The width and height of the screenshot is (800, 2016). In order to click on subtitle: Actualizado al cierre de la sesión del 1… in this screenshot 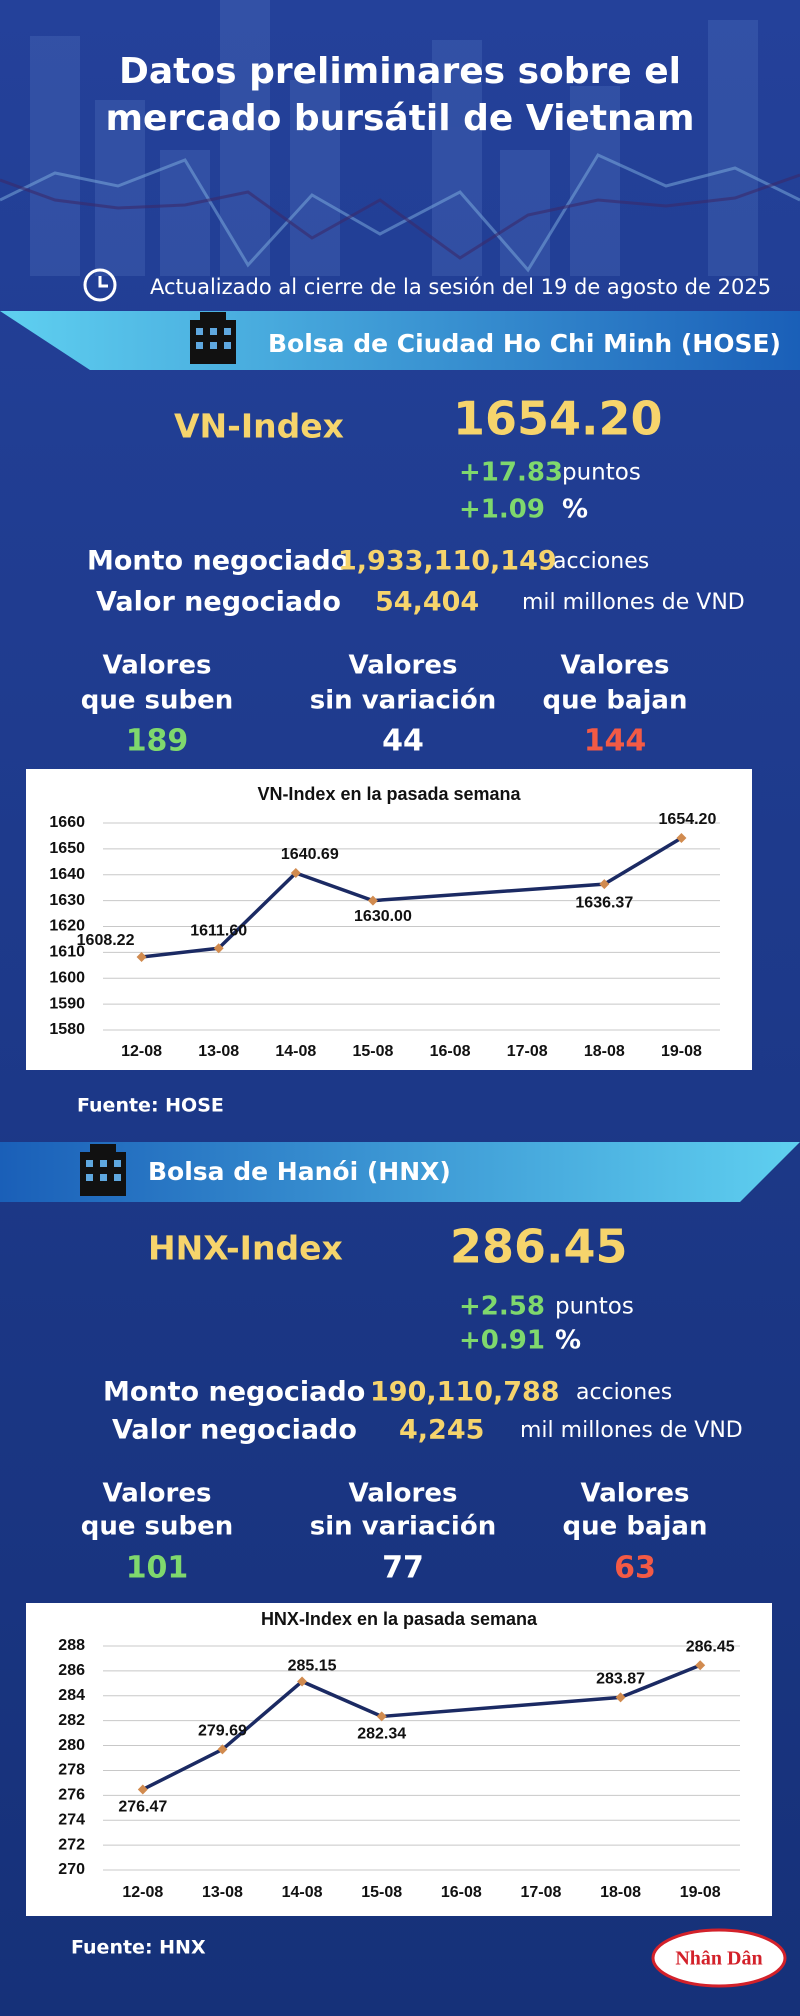, I will do `click(460, 287)`.